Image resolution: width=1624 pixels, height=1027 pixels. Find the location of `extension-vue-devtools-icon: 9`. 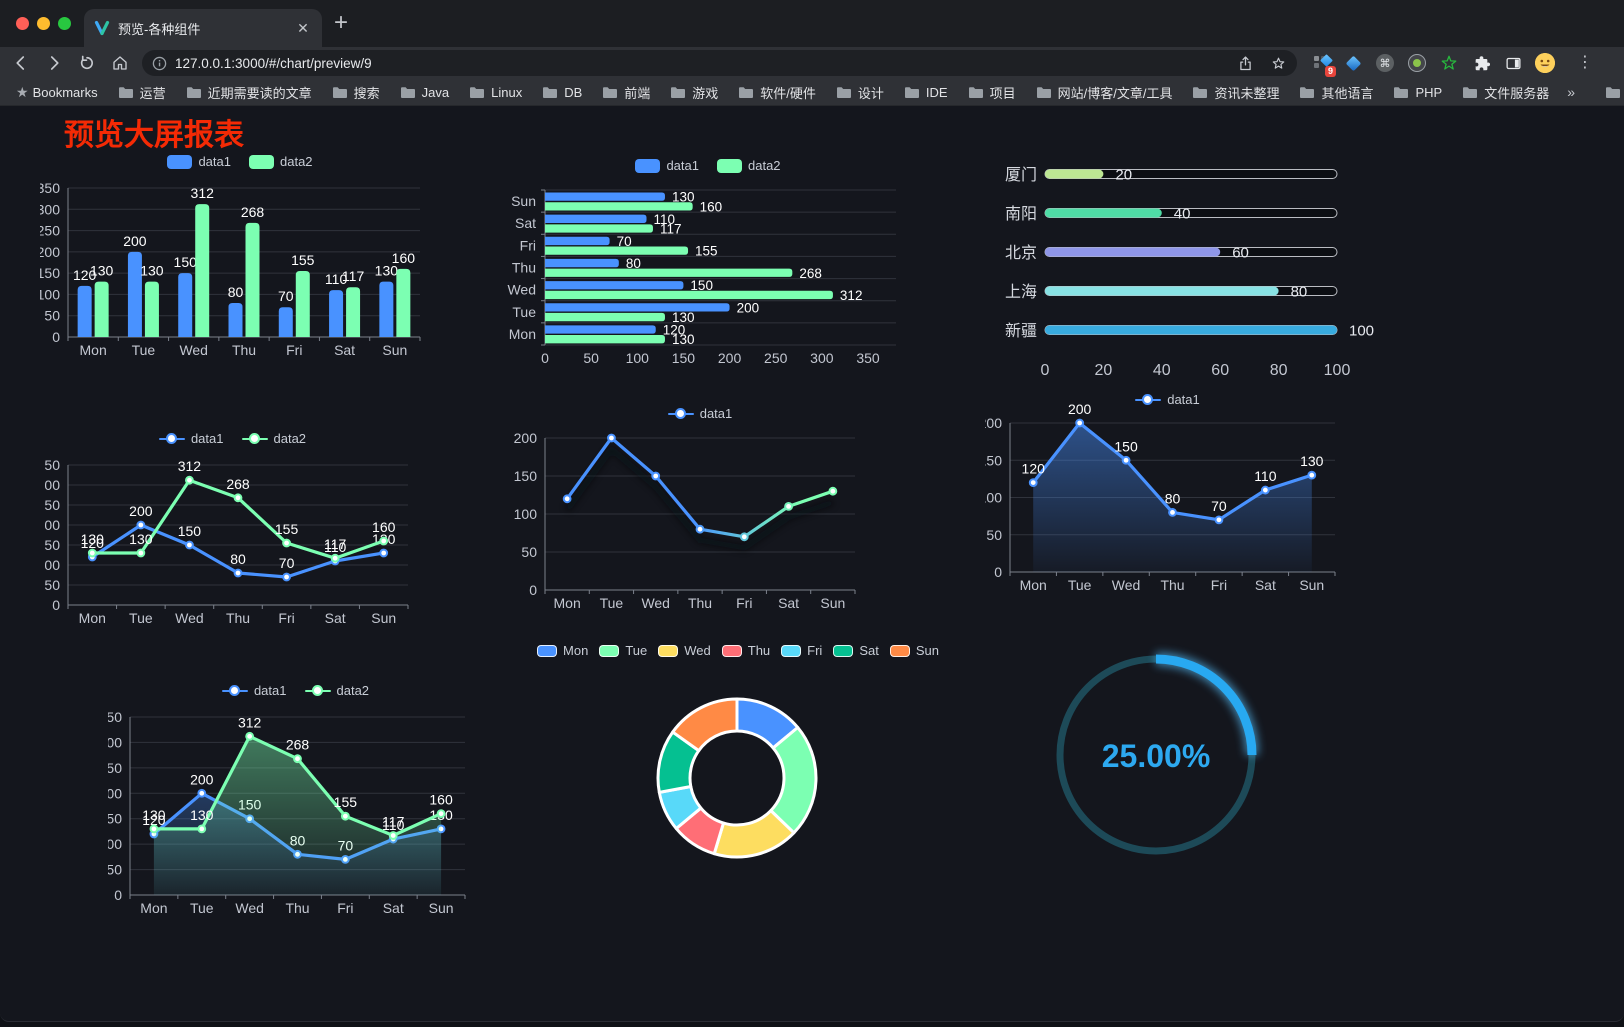

extension-vue-devtools-icon: 9 is located at coordinates (1323, 65).